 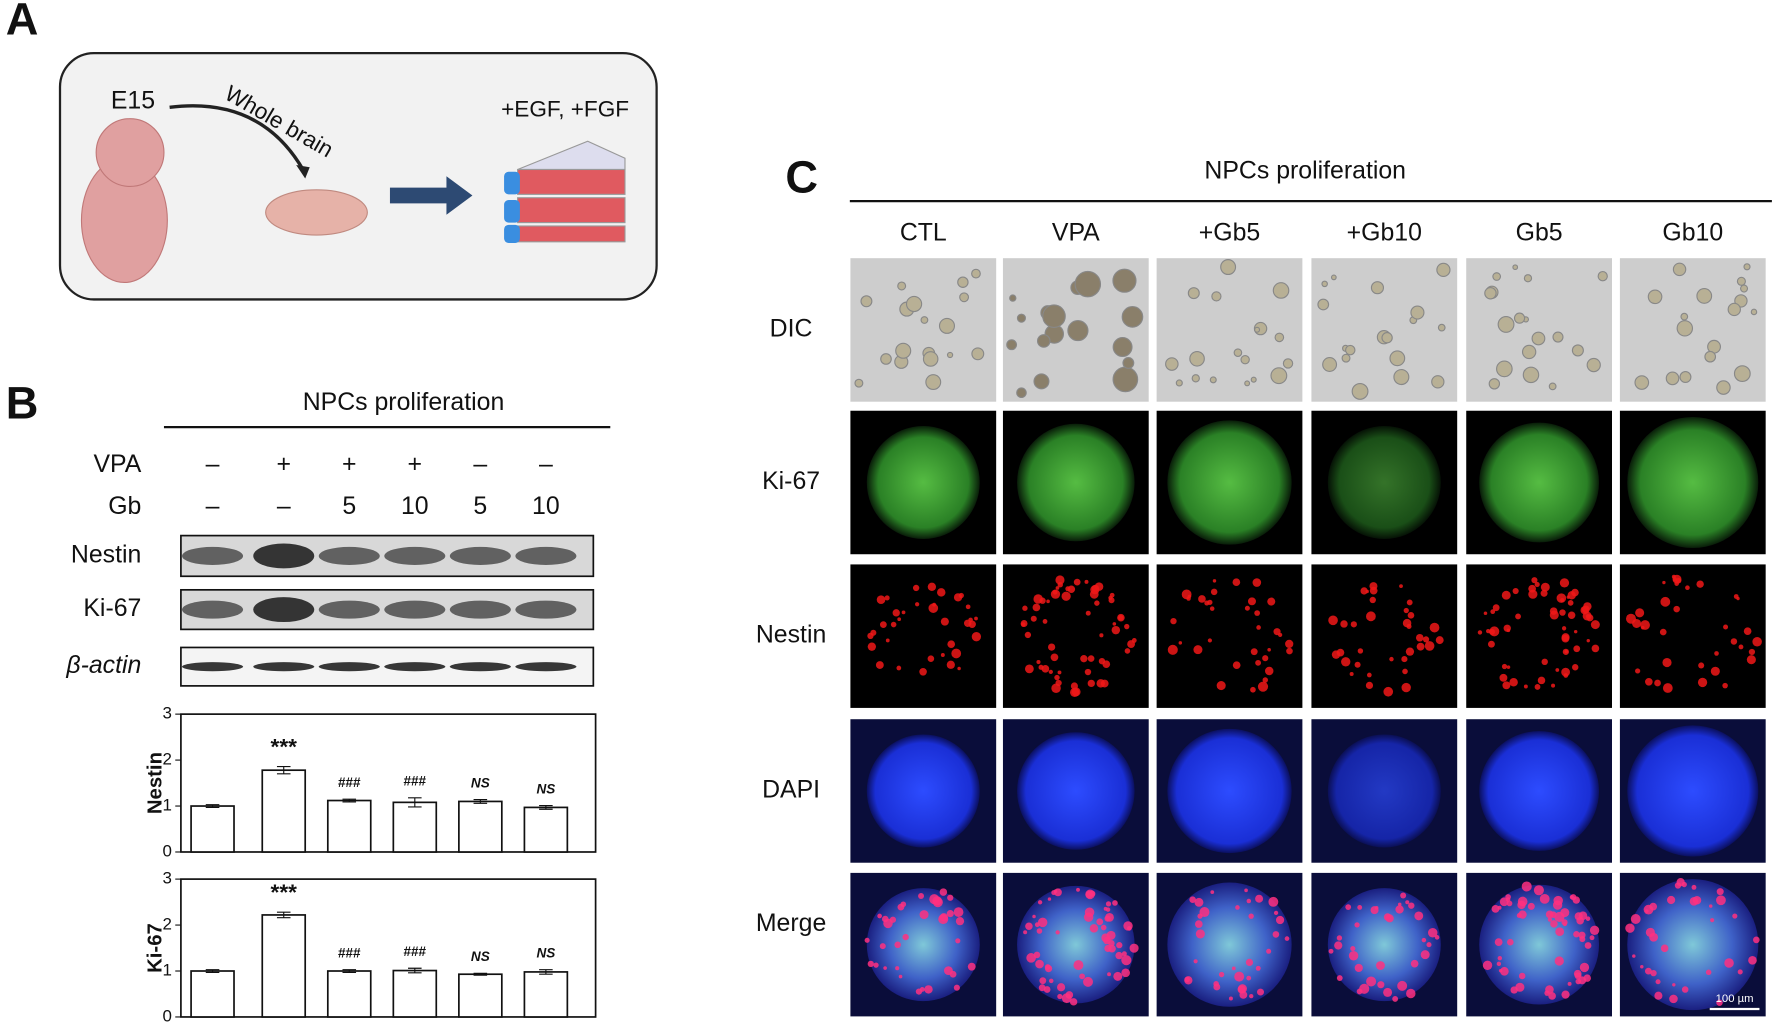 What do you see at coordinates (284, 892) in the screenshot?
I see `significance-label: ***` at bounding box center [284, 892].